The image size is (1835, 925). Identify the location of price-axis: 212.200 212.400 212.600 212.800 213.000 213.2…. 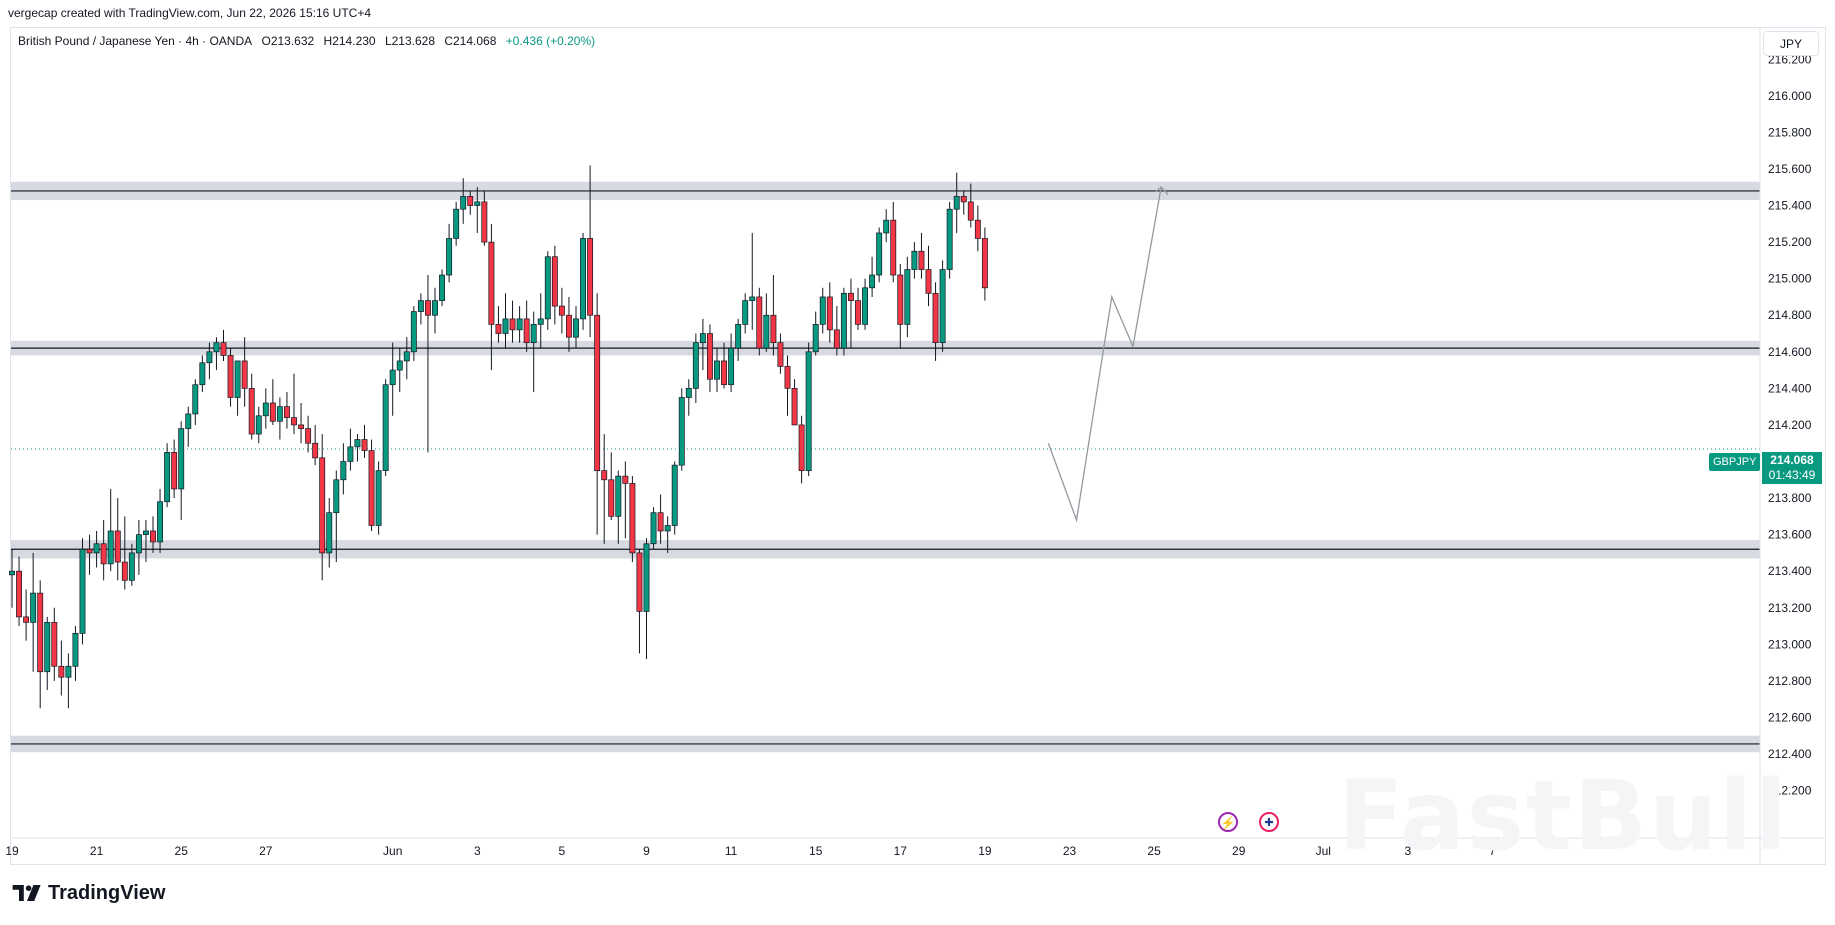
(1785, 446).